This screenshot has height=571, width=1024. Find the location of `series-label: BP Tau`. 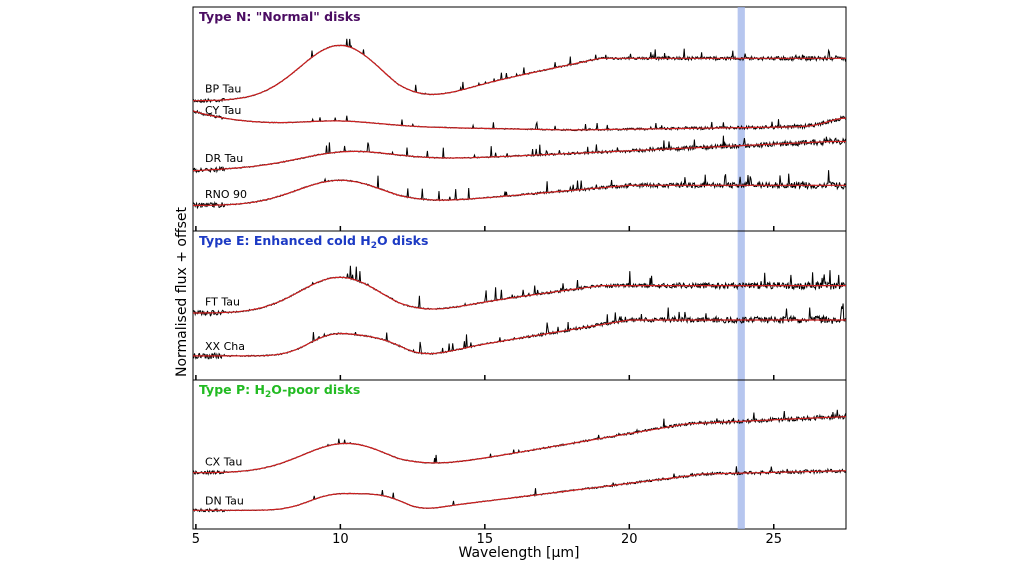

series-label: BP Tau is located at coordinates (223, 88).